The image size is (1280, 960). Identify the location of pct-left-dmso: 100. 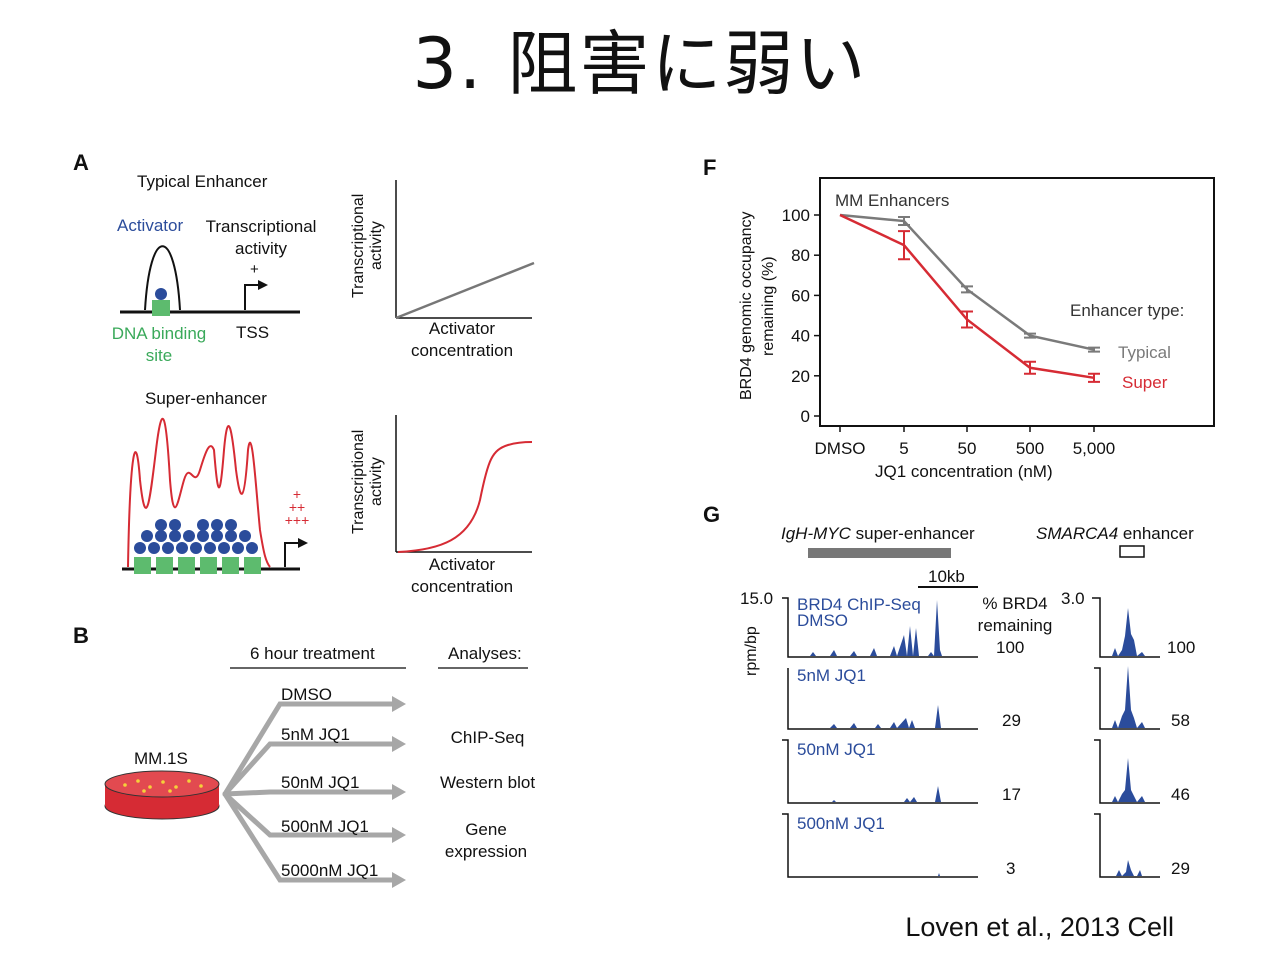
(1010, 647).